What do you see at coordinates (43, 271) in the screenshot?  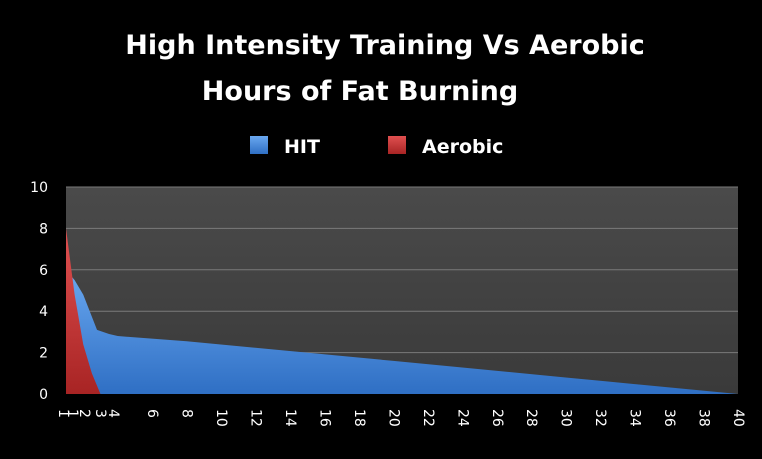 I see `y-tick-label: 6` at bounding box center [43, 271].